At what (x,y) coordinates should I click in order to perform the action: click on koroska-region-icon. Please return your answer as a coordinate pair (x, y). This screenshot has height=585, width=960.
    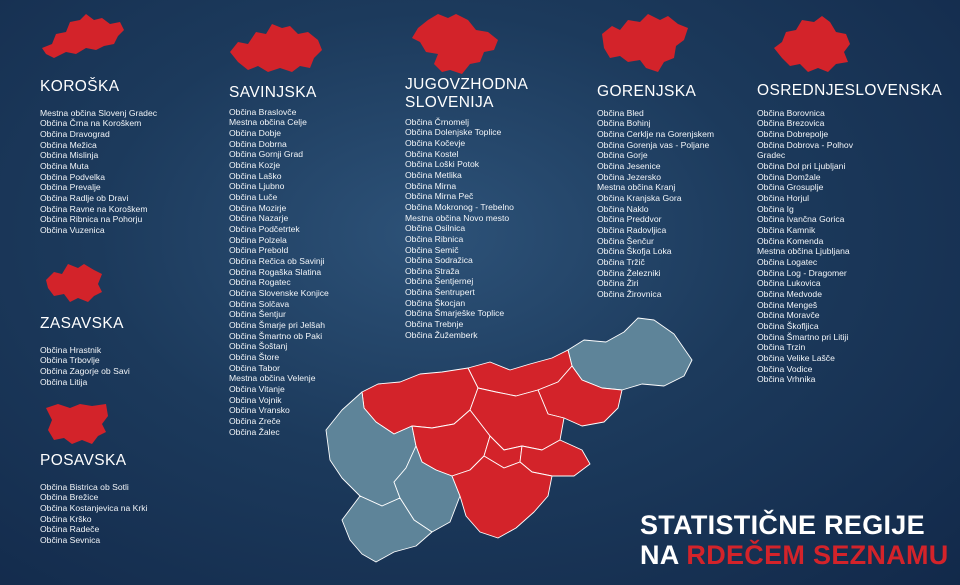
    Looking at the image, I should click on (82, 36).